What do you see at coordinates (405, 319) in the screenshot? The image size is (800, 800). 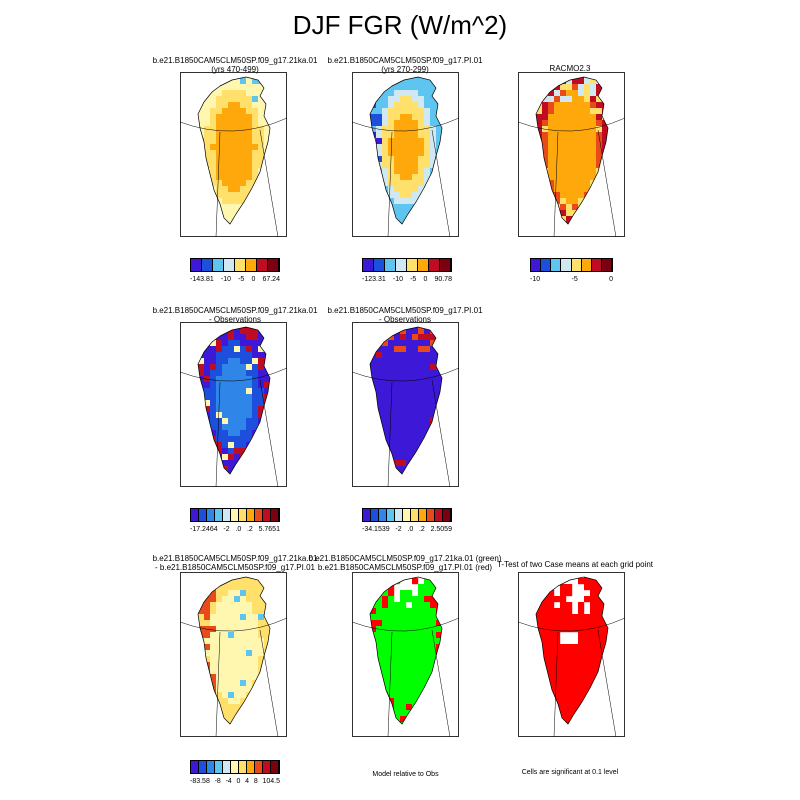 I see `panel-title-5-line-2: - Observations` at bounding box center [405, 319].